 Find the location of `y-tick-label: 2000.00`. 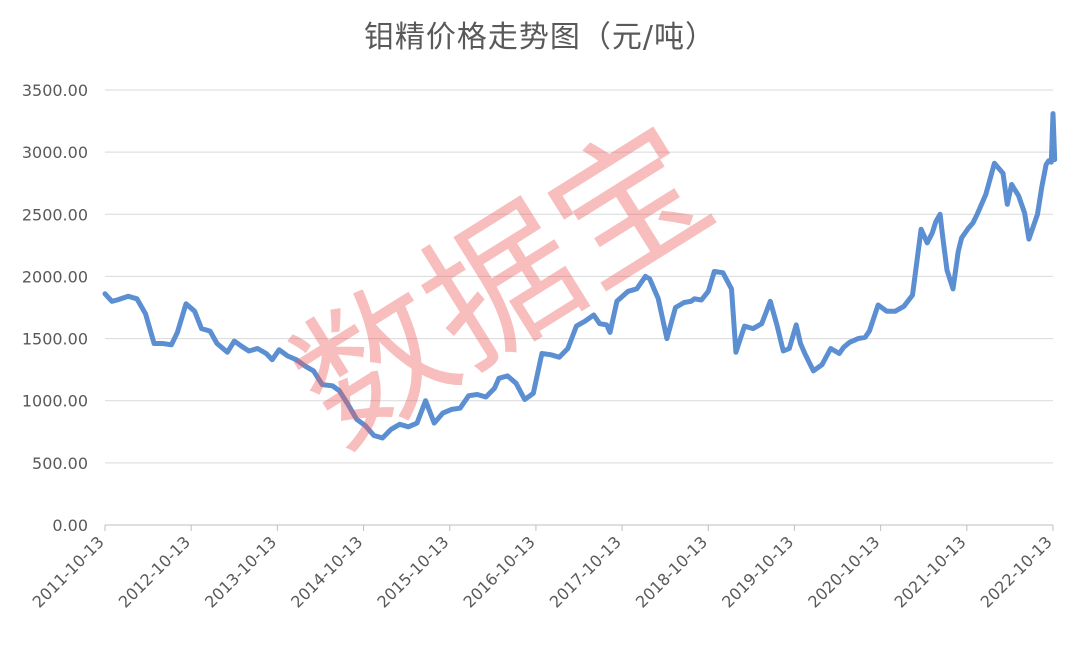

y-tick-label: 2000.00 is located at coordinates (55, 276).